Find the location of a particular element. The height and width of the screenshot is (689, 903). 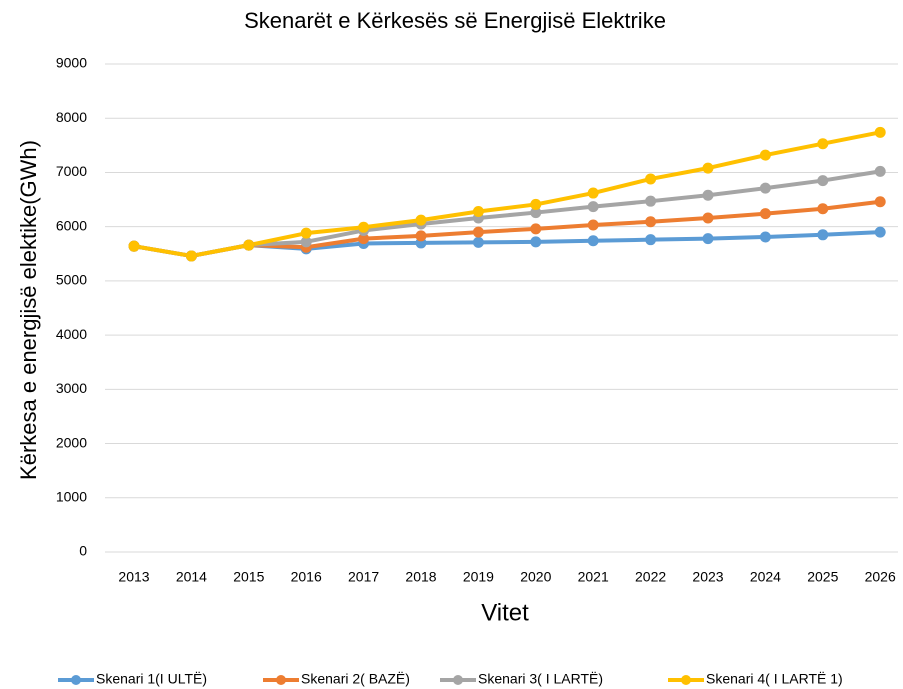

y-tick-label: 6000 is located at coordinates (71, 225).